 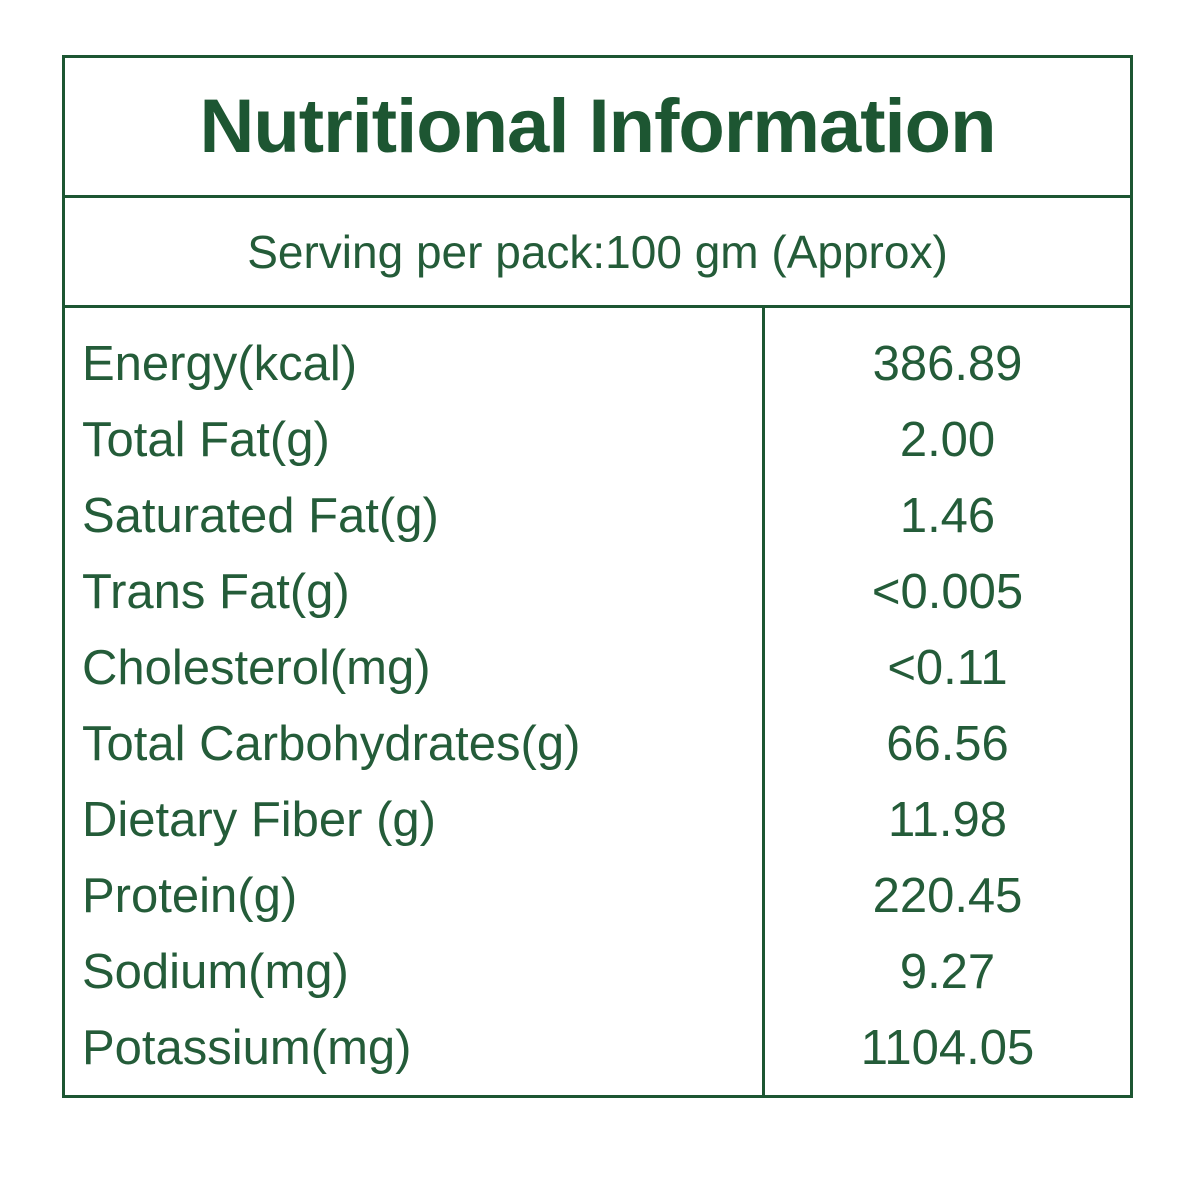 What do you see at coordinates (247, 1048) in the screenshot?
I see `nutrient-label: Potassium(mg)` at bounding box center [247, 1048].